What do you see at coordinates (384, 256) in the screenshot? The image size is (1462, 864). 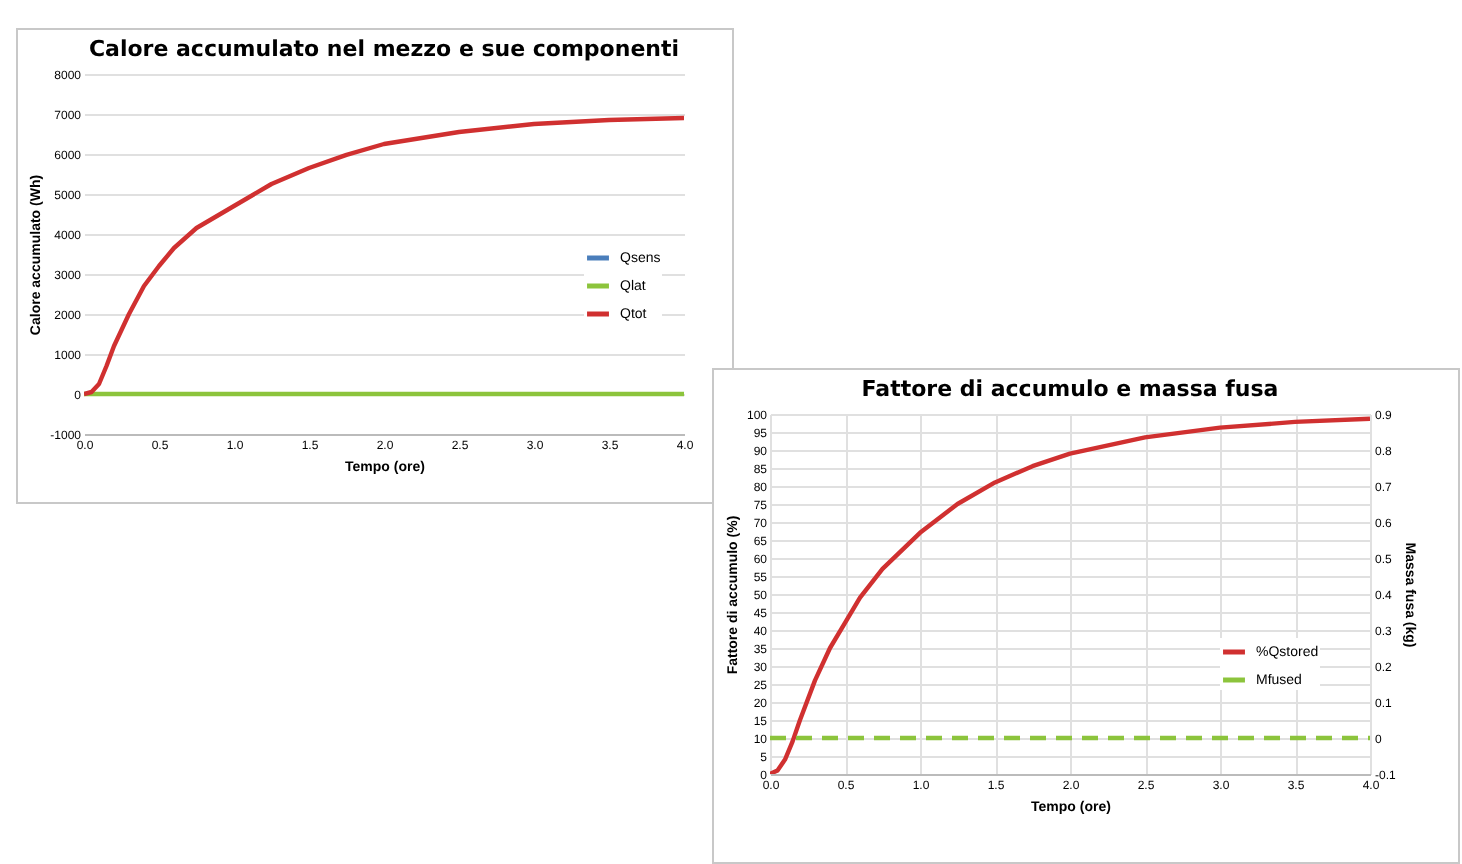 I see `line-series` at bounding box center [384, 256].